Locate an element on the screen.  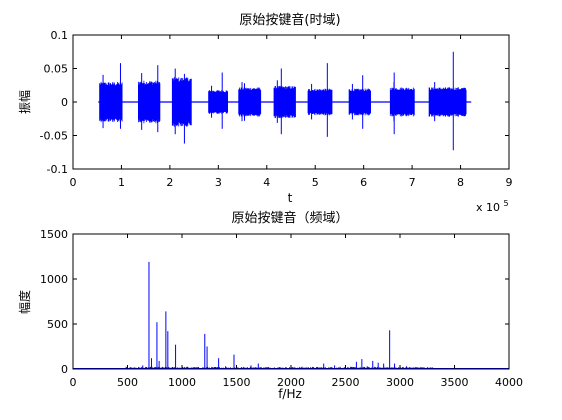
x-tick-label: 6 is located at coordinates (363, 182).